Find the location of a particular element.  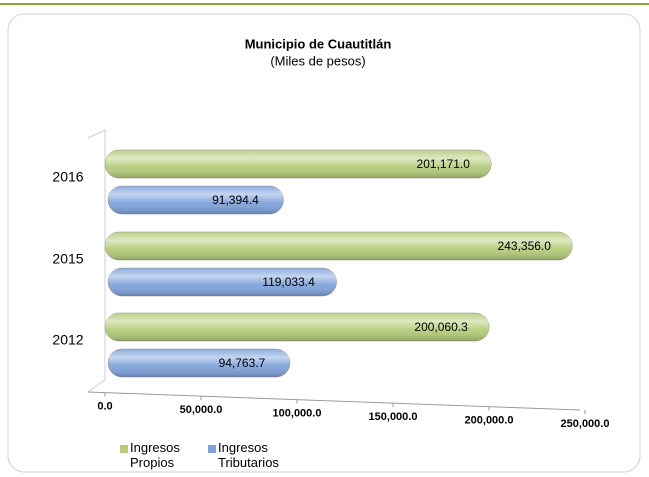

legend-label: Ingresos Tributarios is located at coordinates (248, 455).